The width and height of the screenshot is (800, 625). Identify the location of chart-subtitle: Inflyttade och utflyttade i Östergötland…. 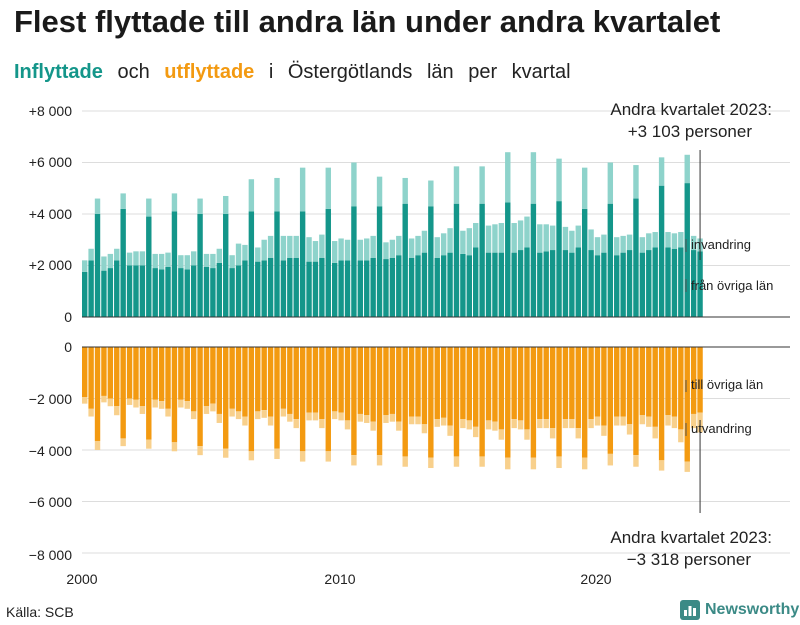
(297, 72).